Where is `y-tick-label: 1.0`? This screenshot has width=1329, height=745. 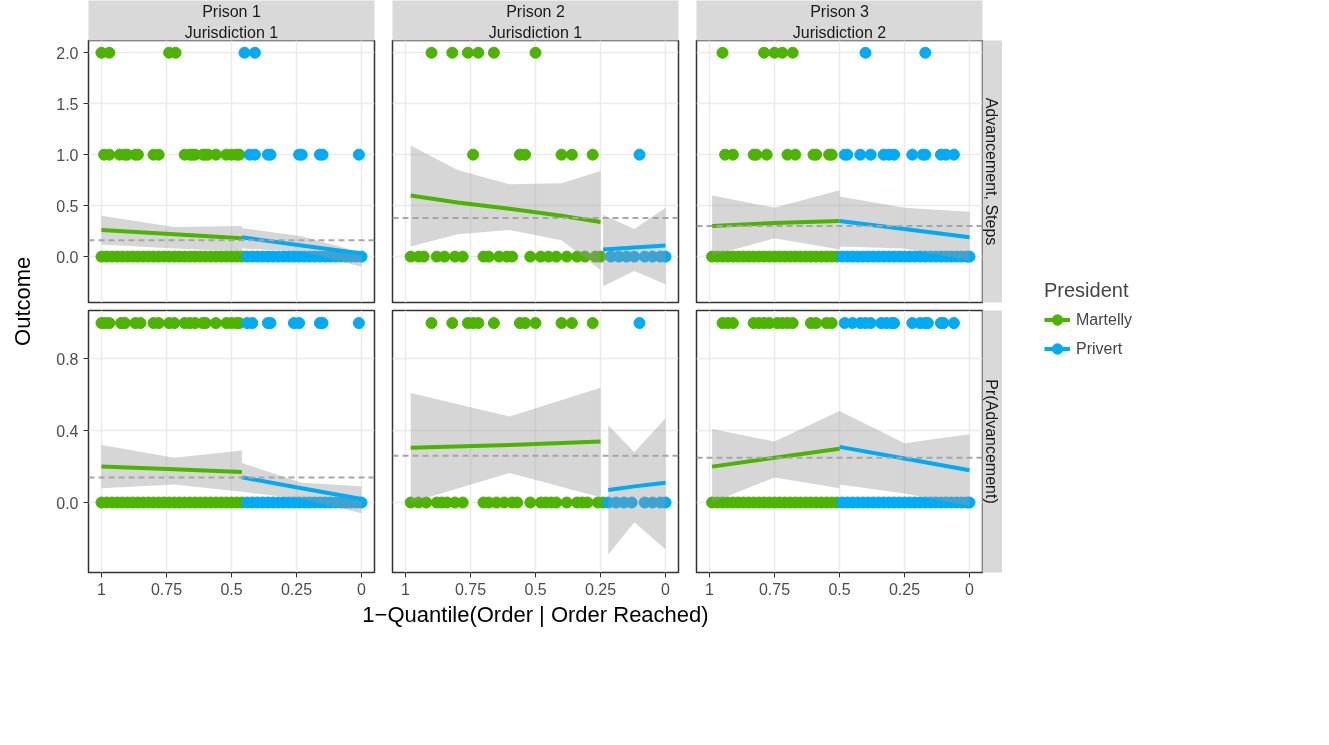 y-tick-label: 1.0 is located at coordinates (67, 155).